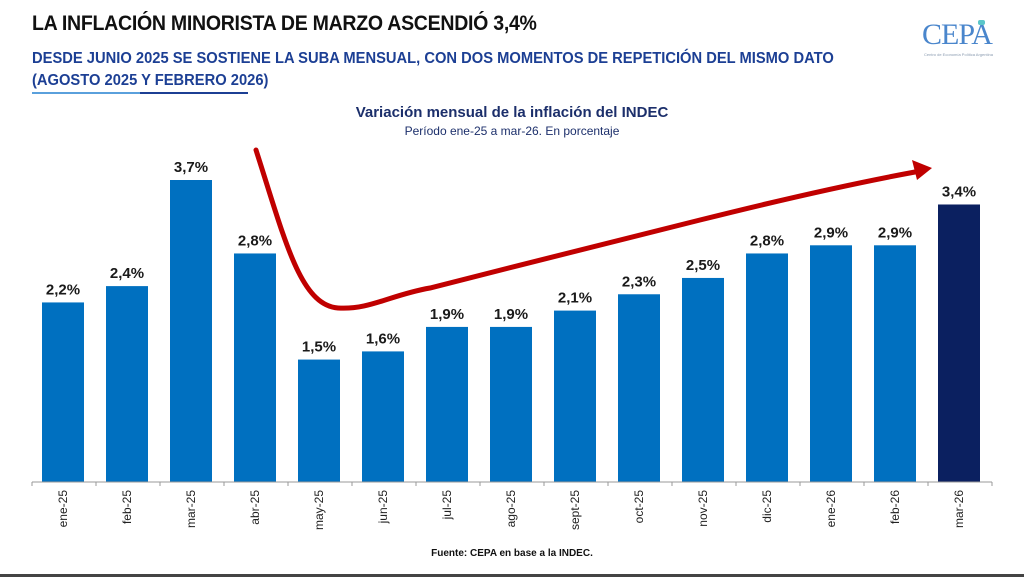 This screenshot has height=577, width=1024. I want to click on bar-value-label: 2,1%, so click(575, 298).